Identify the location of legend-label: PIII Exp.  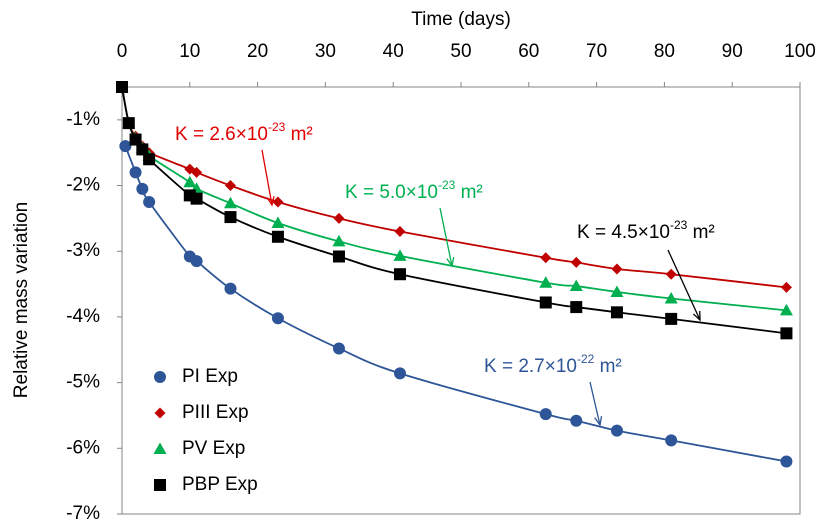
(215, 412).